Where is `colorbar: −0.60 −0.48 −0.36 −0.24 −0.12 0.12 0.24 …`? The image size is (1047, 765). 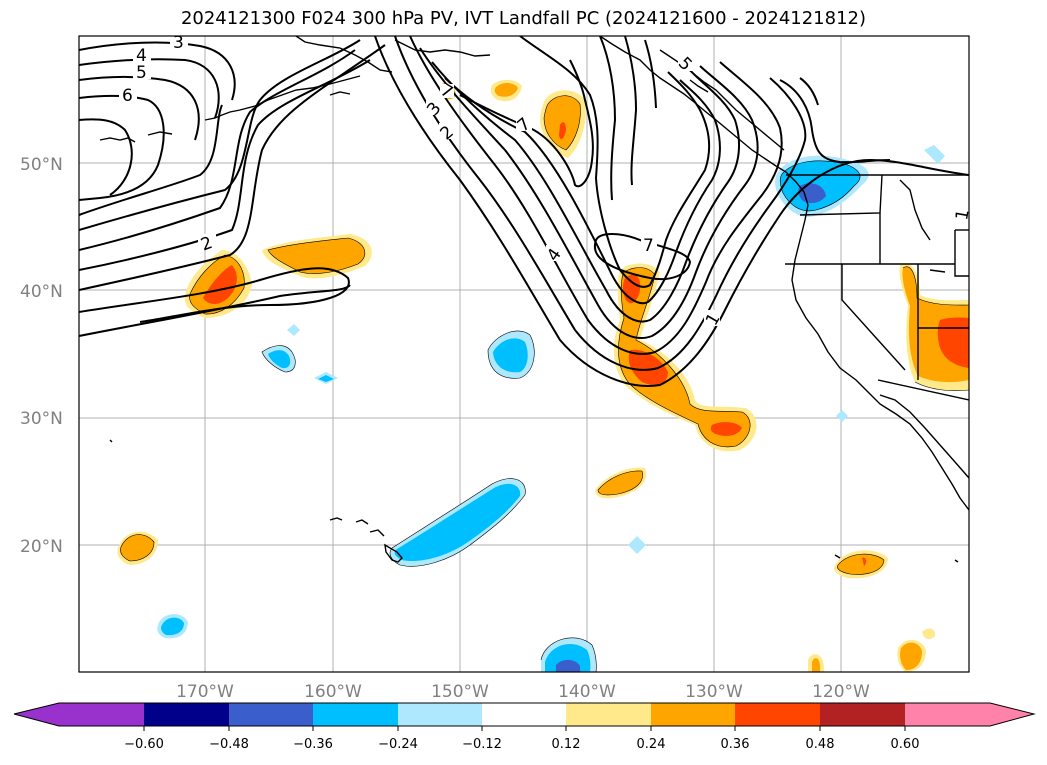
colorbar: −0.60 −0.48 −0.36 −0.24 −0.12 0.12 0.24 … is located at coordinates (524, 727).